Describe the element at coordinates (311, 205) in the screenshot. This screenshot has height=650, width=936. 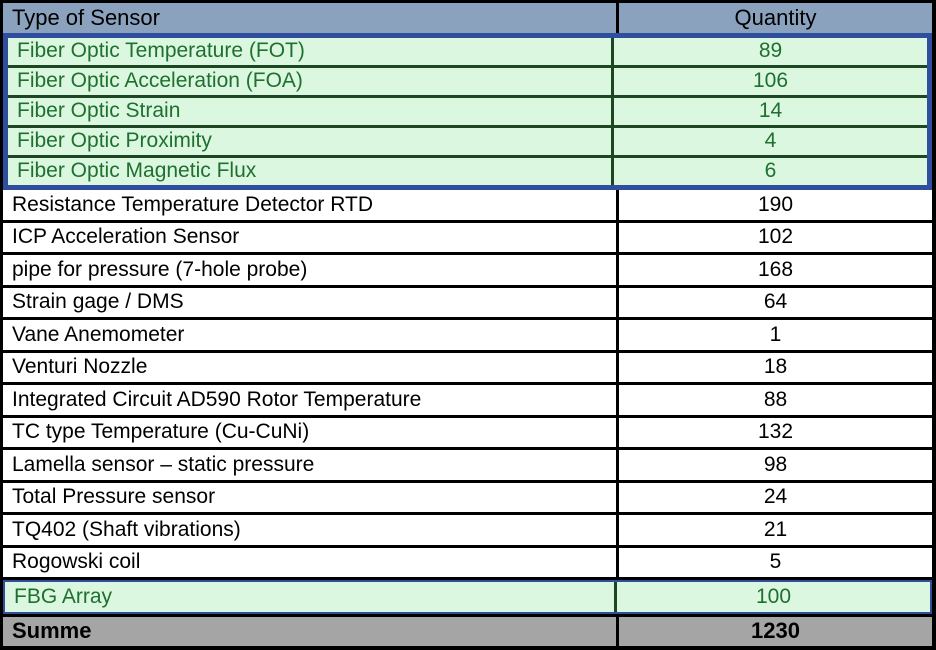
I see `sensor-name-cell: Resistance Temperature Detector RTD` at that location.